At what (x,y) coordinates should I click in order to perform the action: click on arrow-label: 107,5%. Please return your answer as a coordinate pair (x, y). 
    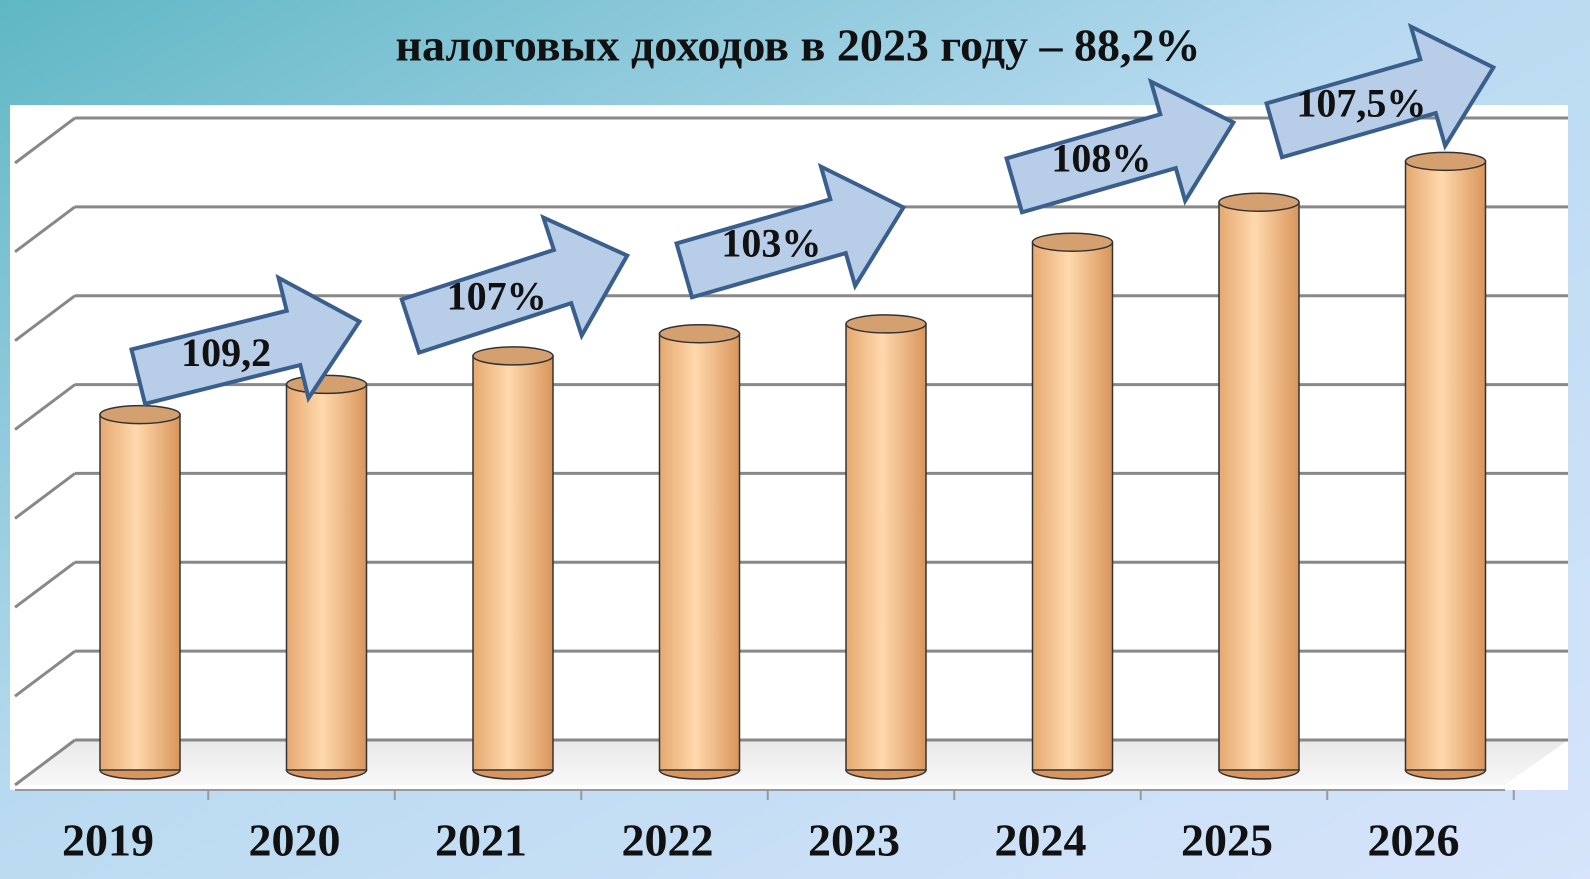
    Looking at the image, I should click on (1361, 103).